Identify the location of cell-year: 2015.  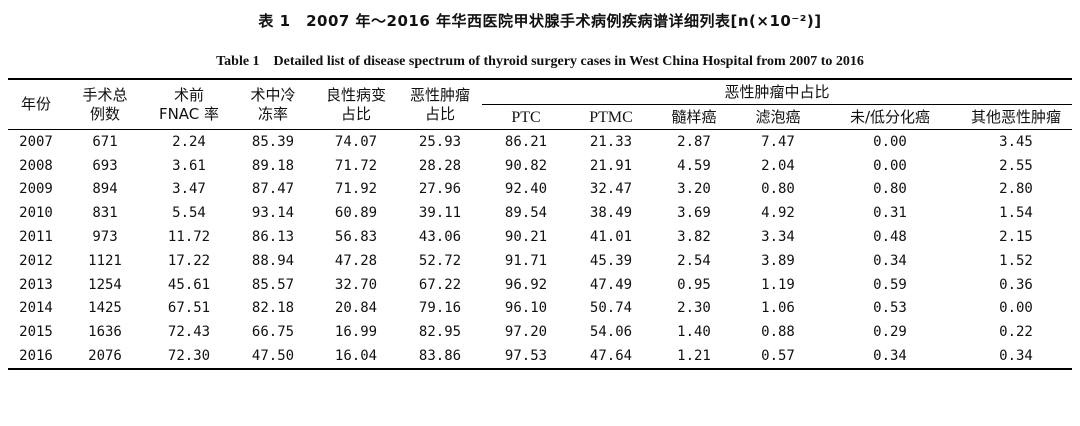
(36, 332).